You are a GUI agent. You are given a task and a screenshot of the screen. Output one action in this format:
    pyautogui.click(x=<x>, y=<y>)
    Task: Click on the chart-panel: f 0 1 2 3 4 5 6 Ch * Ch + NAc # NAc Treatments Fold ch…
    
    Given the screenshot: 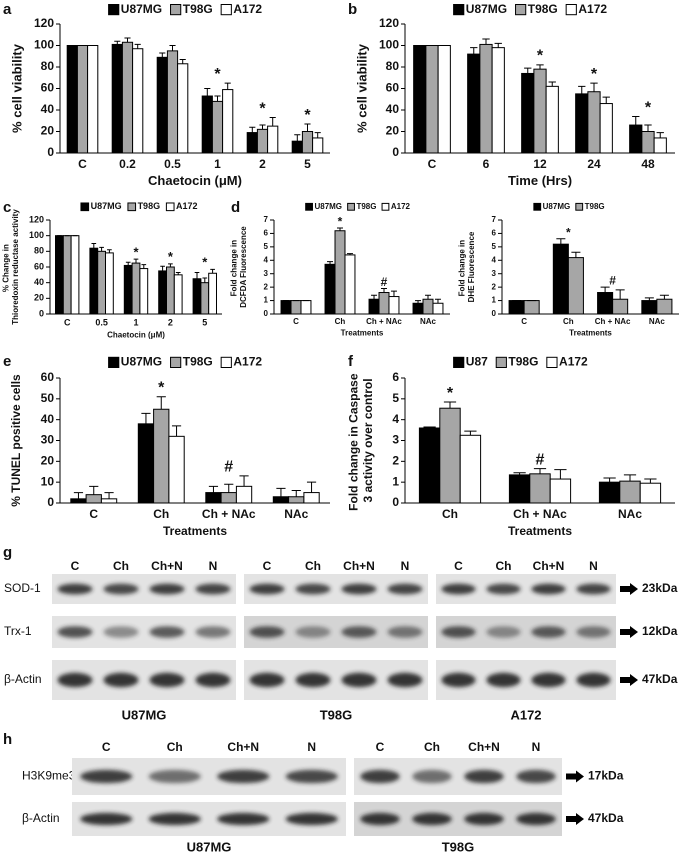 What is the action you would take?
    pyautogui.click(x=511, y=445)
    